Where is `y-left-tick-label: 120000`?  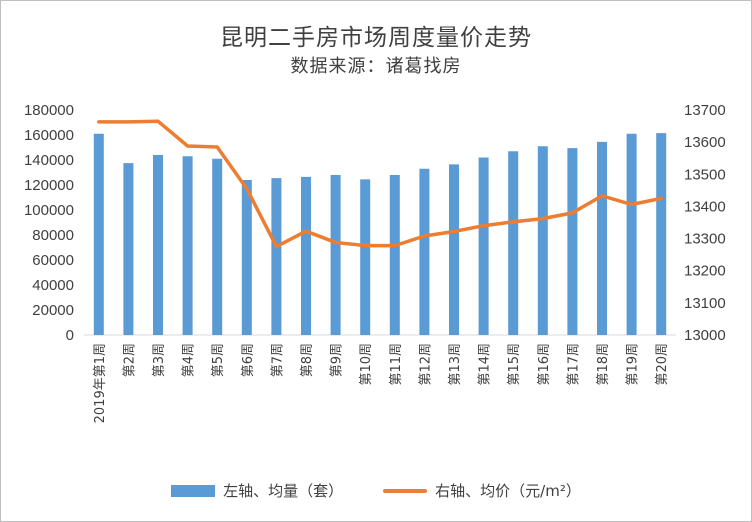
y-left-tick-label: 120000 is located at coordinates (49, 185).